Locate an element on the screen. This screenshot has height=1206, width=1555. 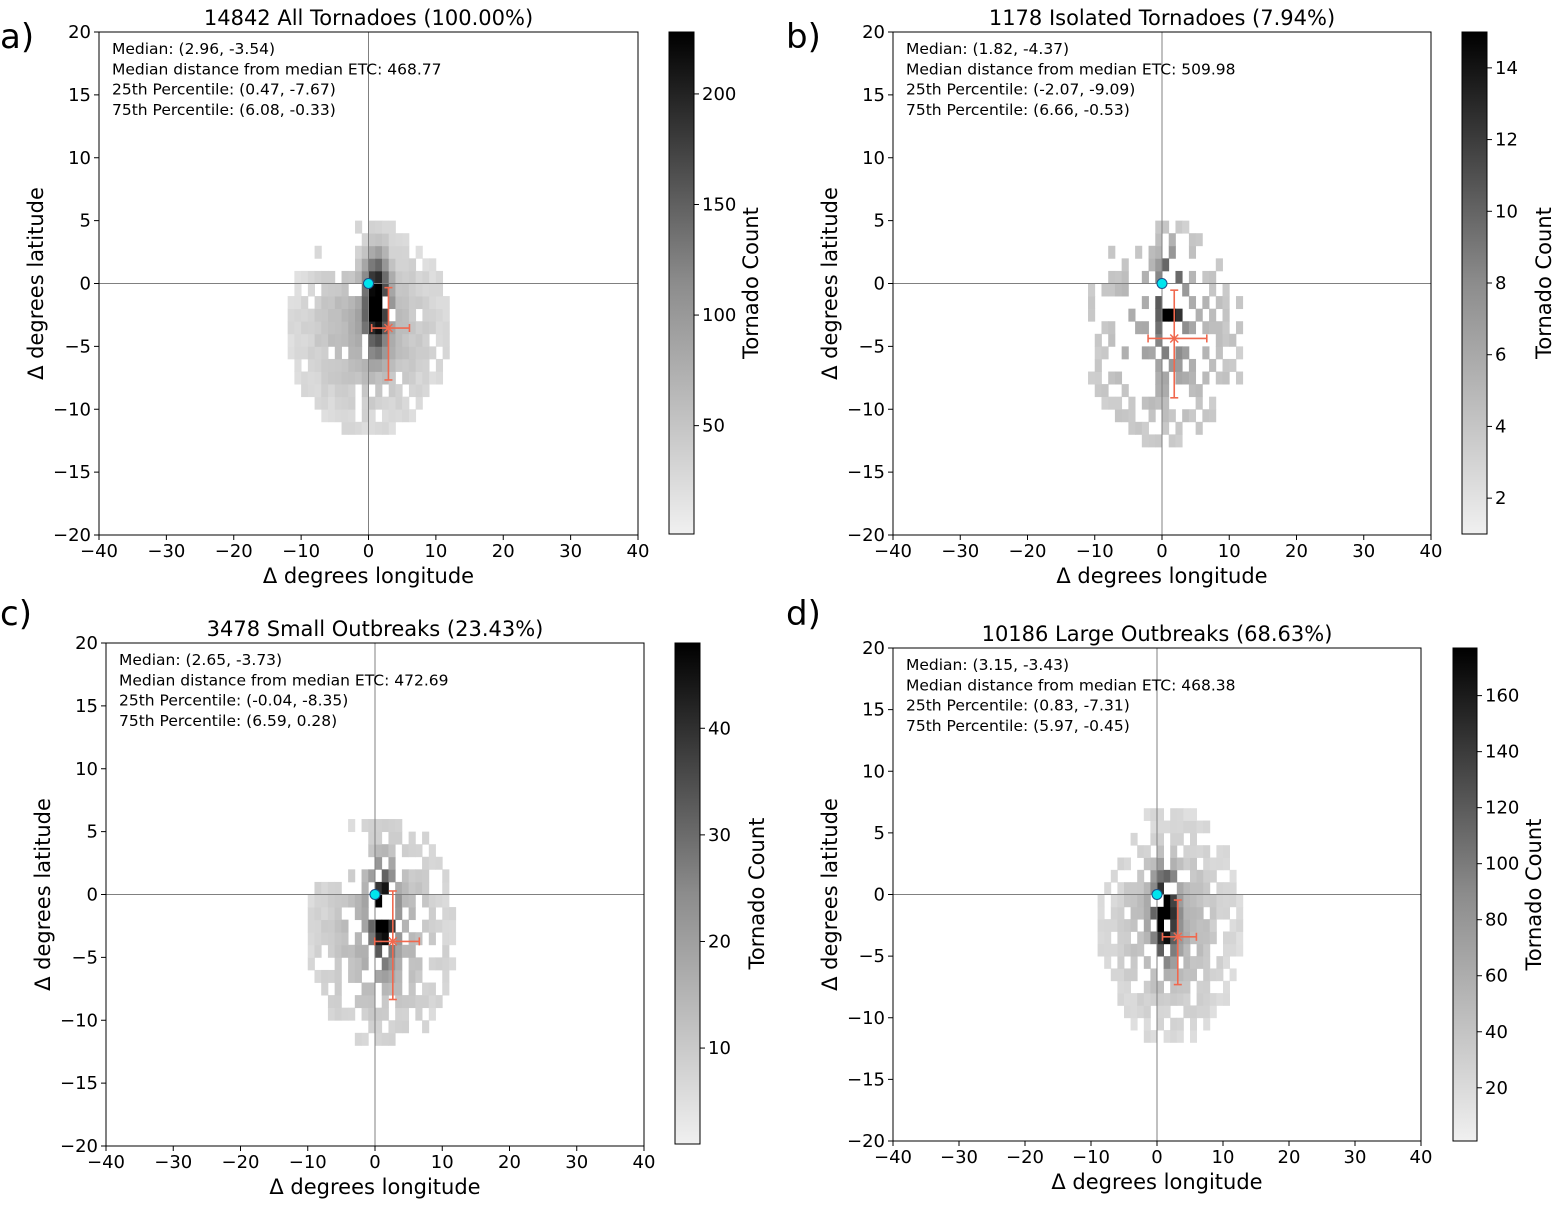
median-marker is located at coordinates (392, 941).